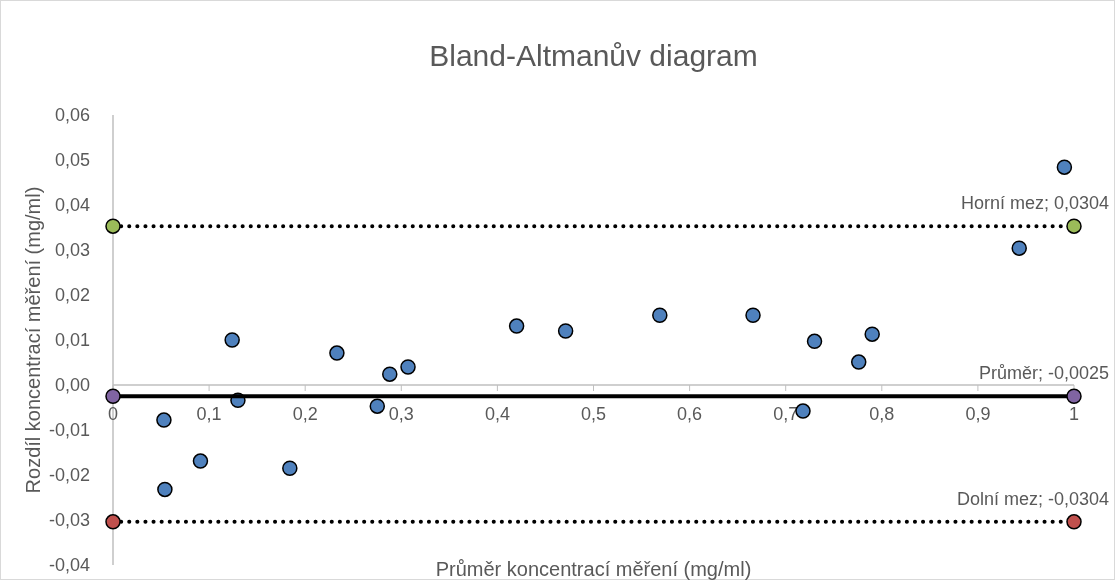 The height and width of the screenshot is (580, 1115). Describe the element at coordinates (593, 55) in the screenshot. I see `chart-title: Bland-Altmanův diagram` at that location.